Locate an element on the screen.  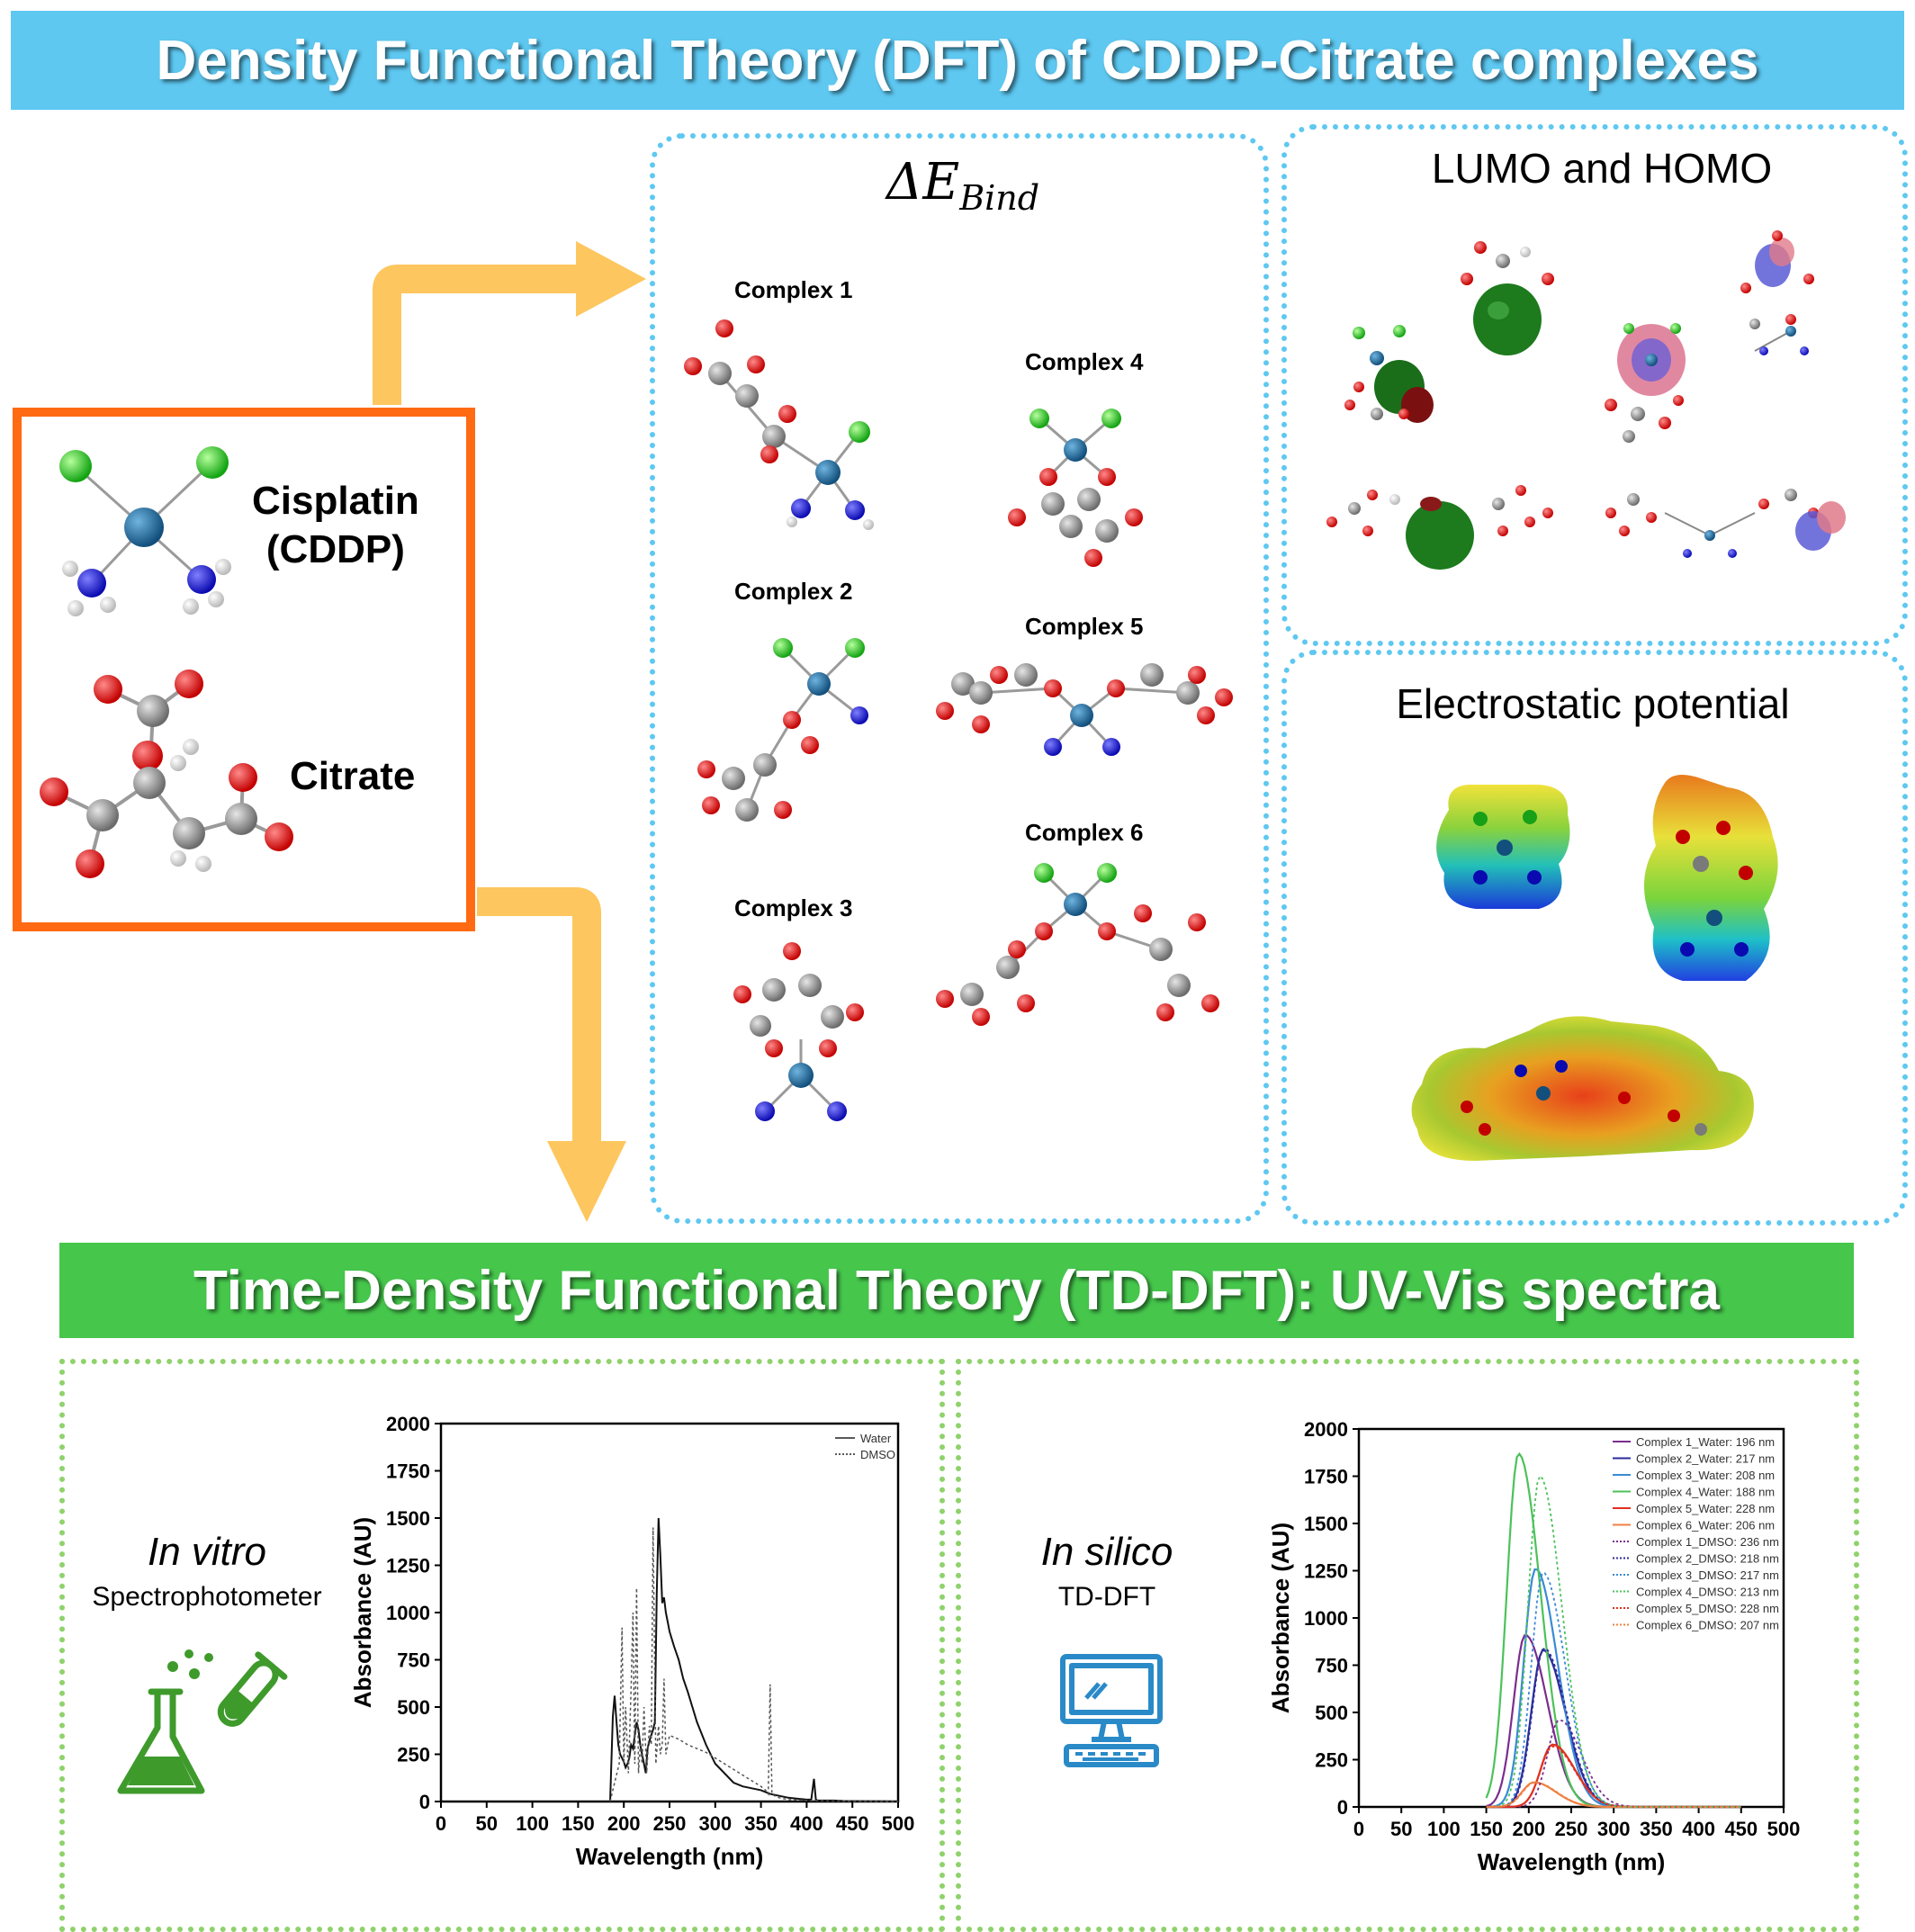
citrate-label: Citrate is located at coordinates (353, 776).